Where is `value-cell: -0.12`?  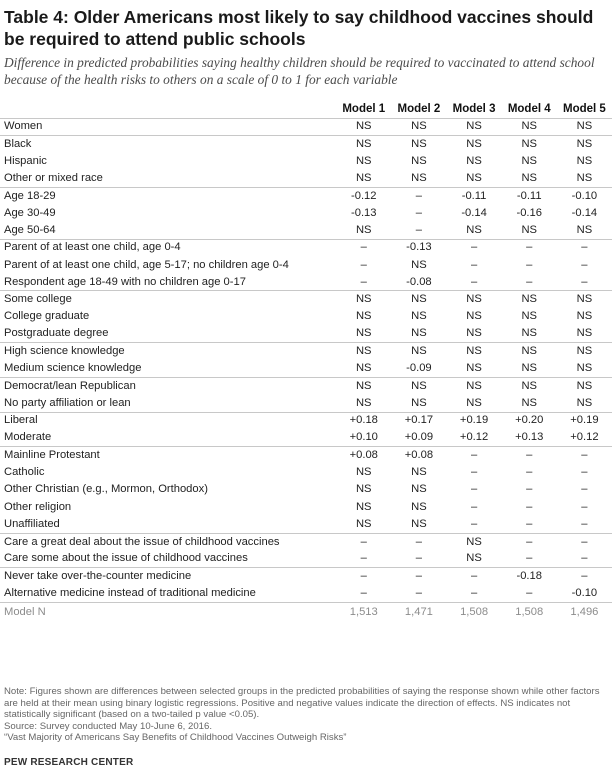
value-cell: -0.12 is located at coordinates (364, 195).